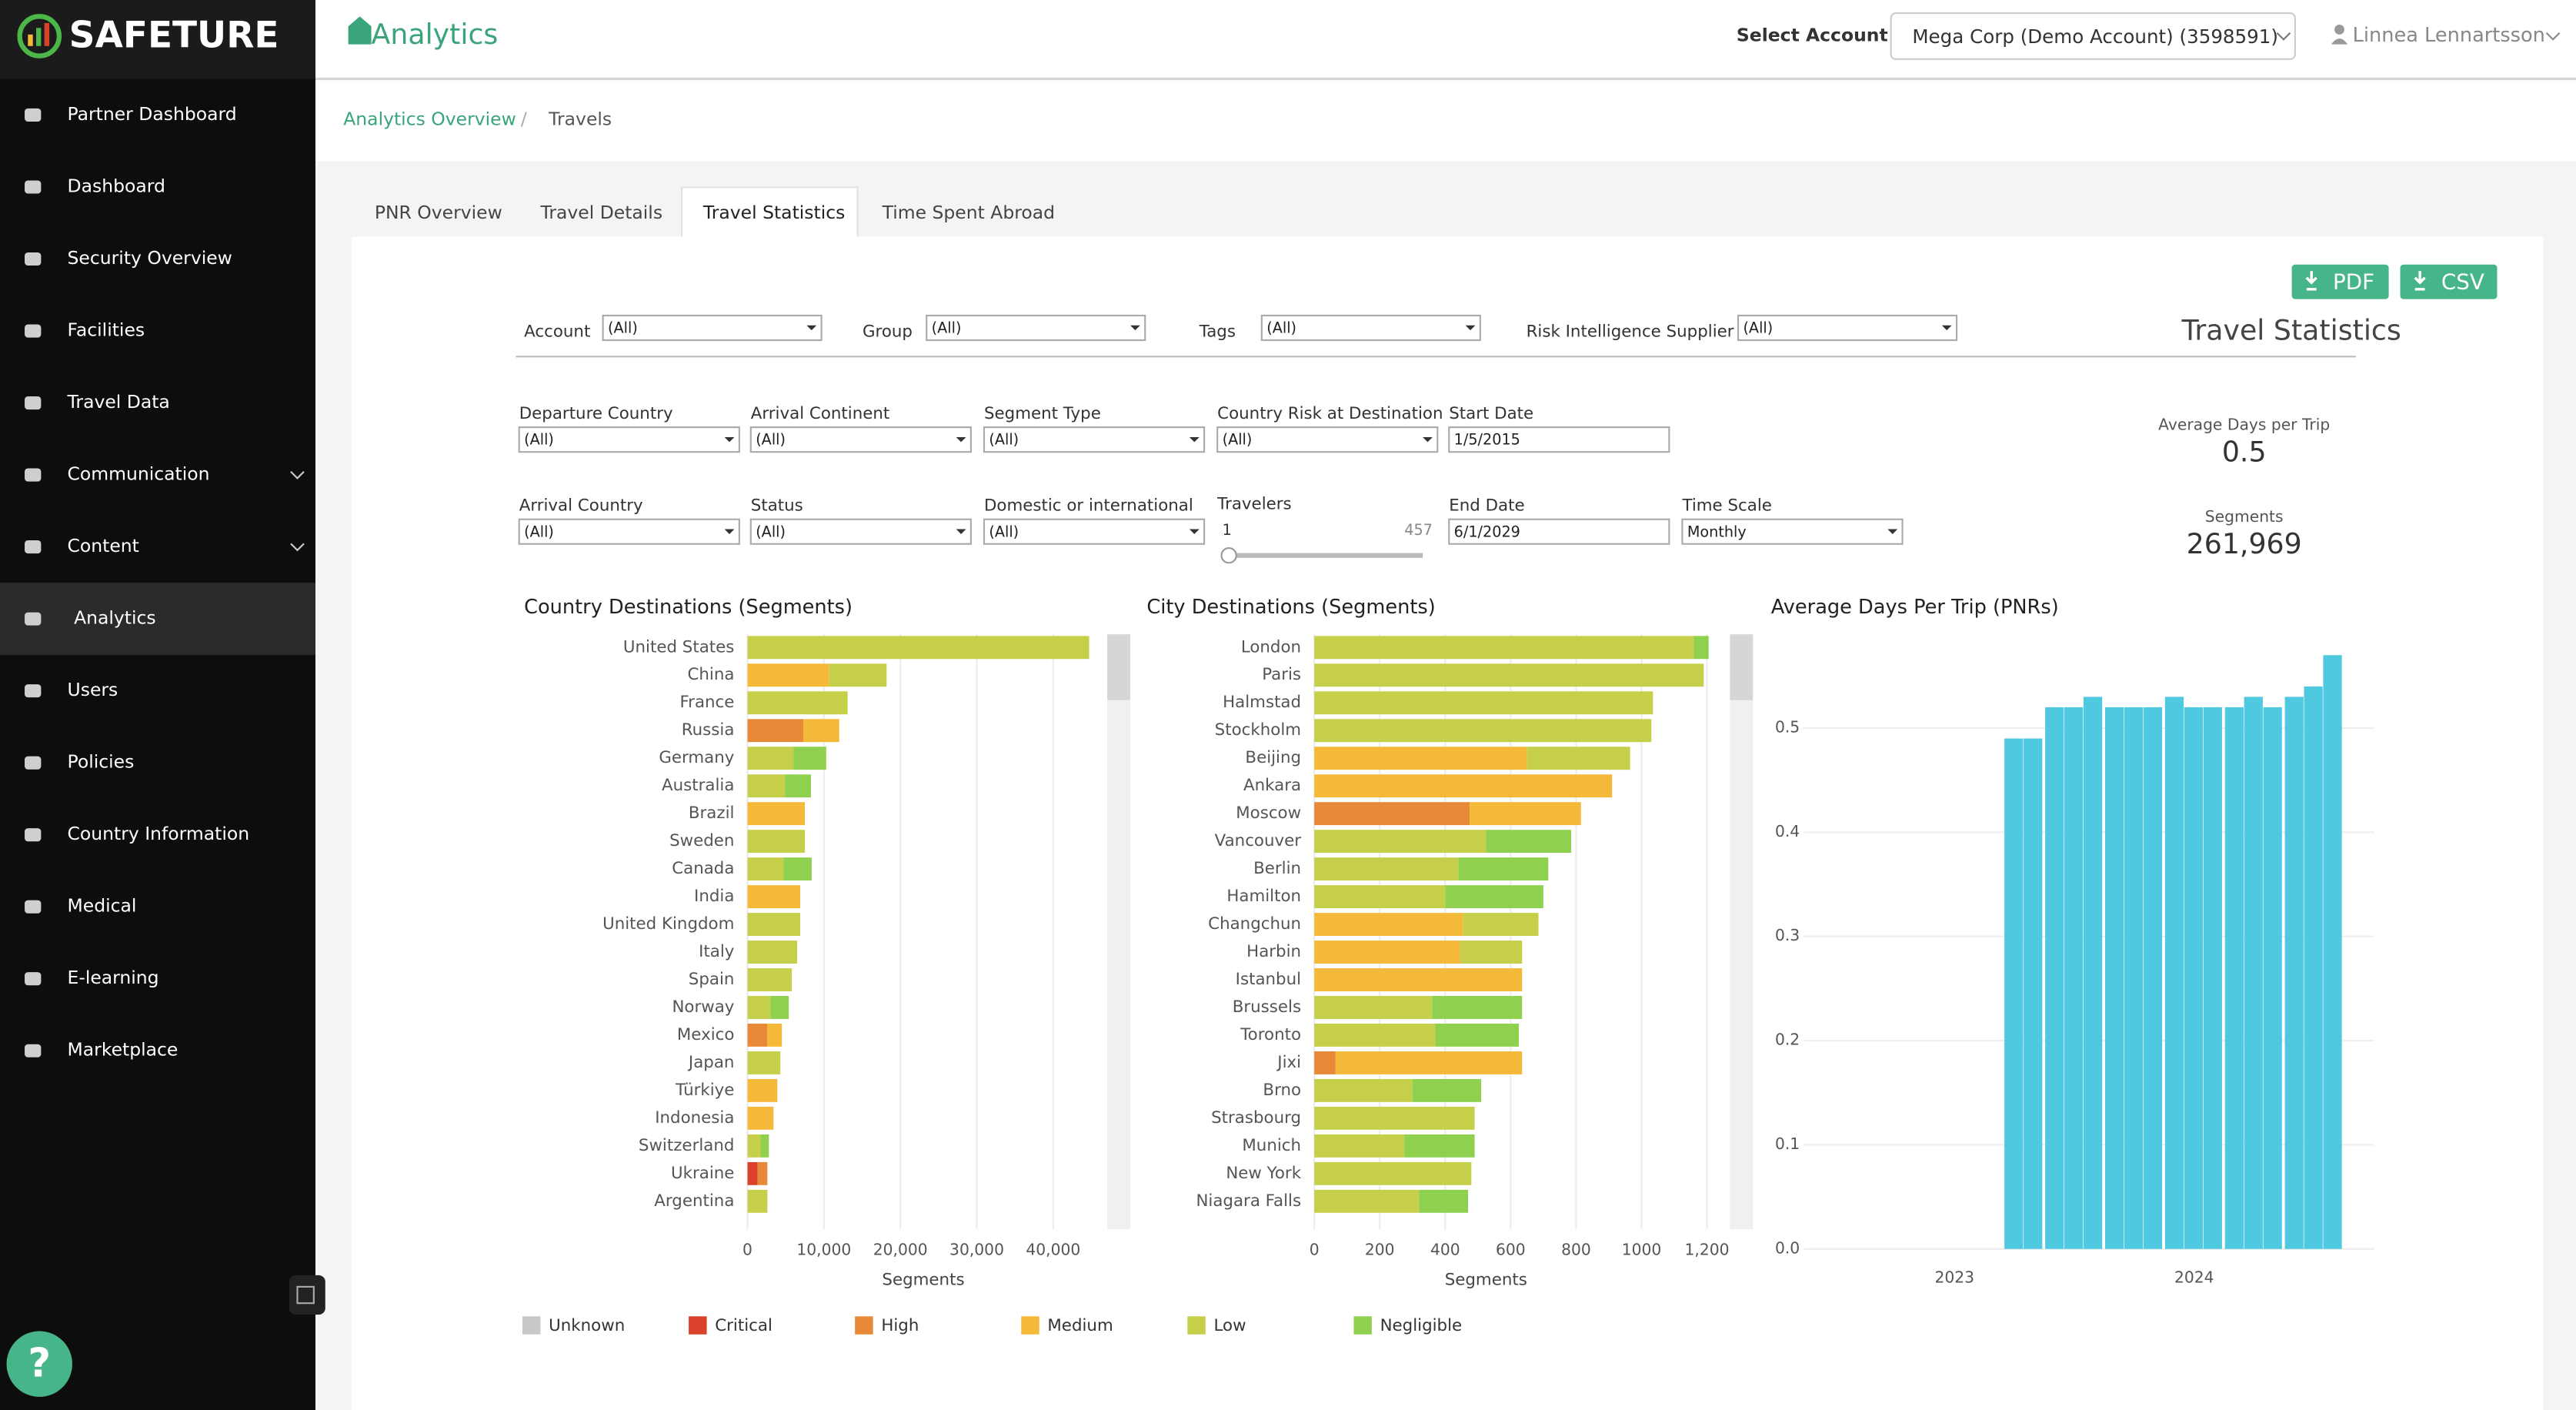 The height and width of the screenshot is (1410, 2576). What do you see at coordinates (710, 674) in the screenshot?
I see `y-tick-label: China` at bounding box center [710, 674].